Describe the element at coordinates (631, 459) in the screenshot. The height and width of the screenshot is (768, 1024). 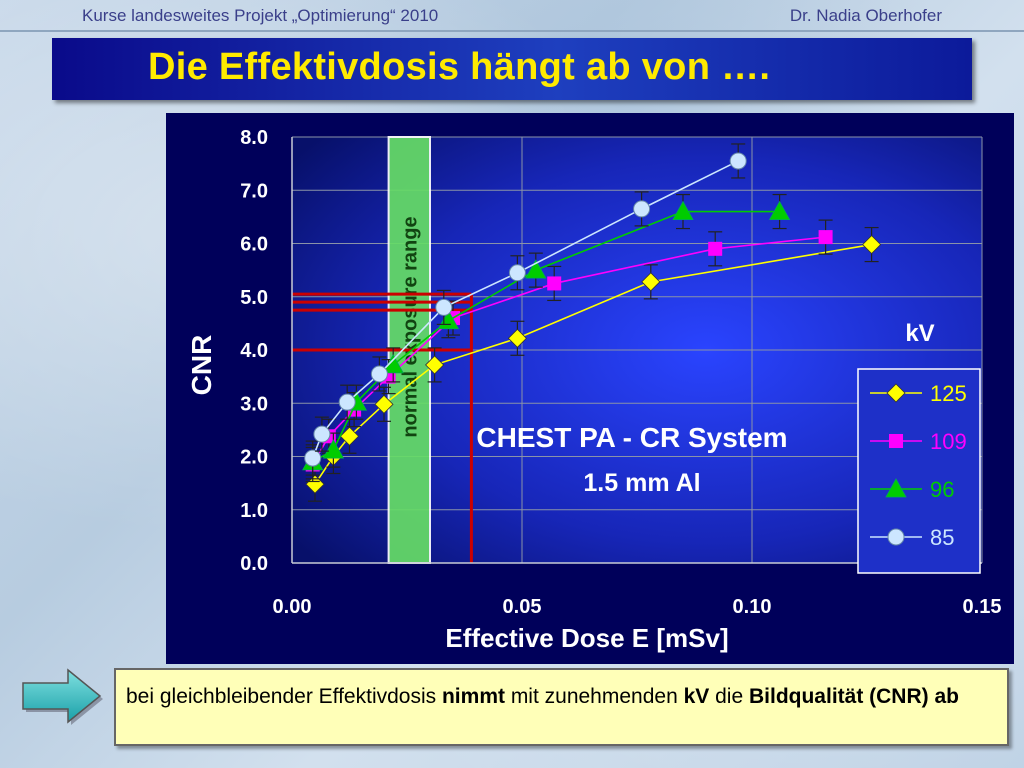
I see `annotations: CHEST PA - CR System 1.5 mm Al` at that location.